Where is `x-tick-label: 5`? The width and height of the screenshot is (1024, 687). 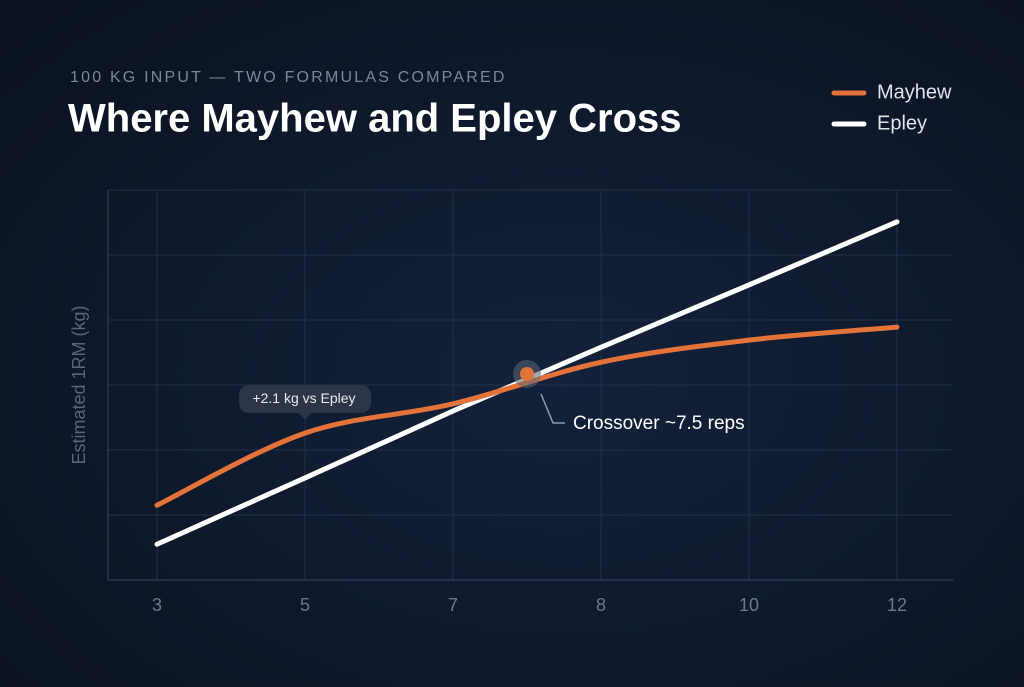 x-tick-label: 5 is located at coordinates (305, 605).